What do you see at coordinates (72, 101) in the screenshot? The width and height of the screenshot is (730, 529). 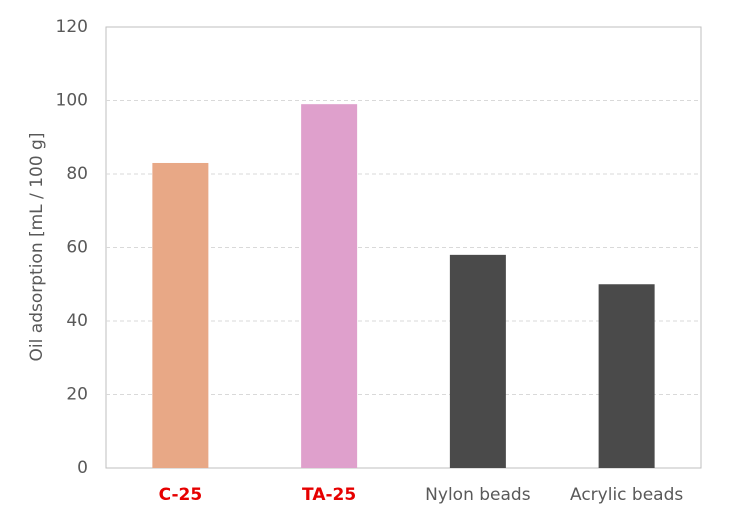 I see `y-tick-label: 100` at bounding box center [72, 101].